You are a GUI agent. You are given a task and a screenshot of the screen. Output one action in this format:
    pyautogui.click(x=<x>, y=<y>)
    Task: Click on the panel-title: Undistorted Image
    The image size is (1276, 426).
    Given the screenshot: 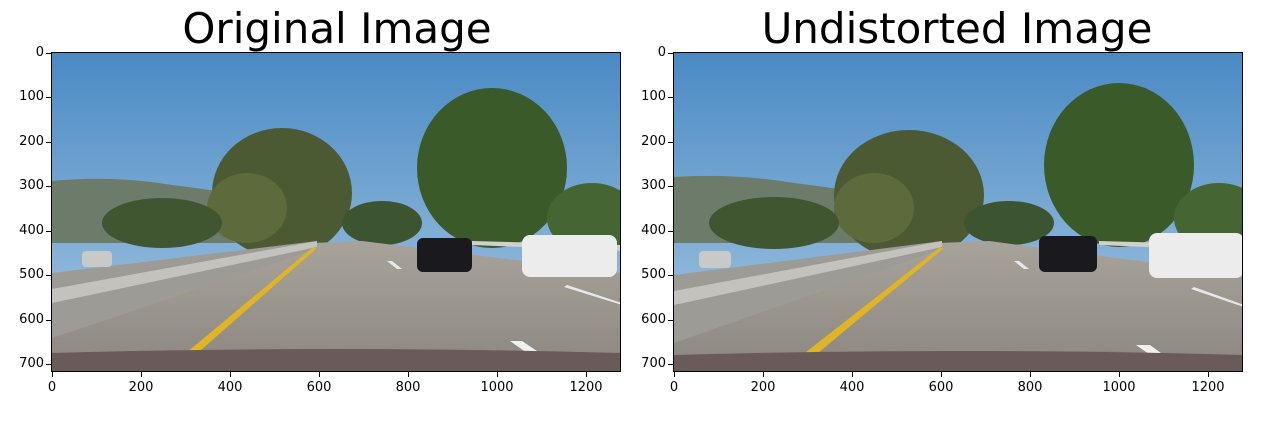 What is the action you would take?
    pyautogui.click(x=957, y=28)
    